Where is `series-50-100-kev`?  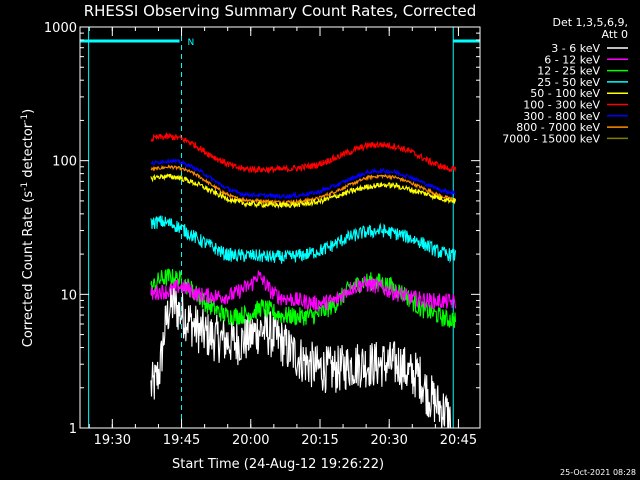
series-50-100-kev is located at coordinates (303, 191).